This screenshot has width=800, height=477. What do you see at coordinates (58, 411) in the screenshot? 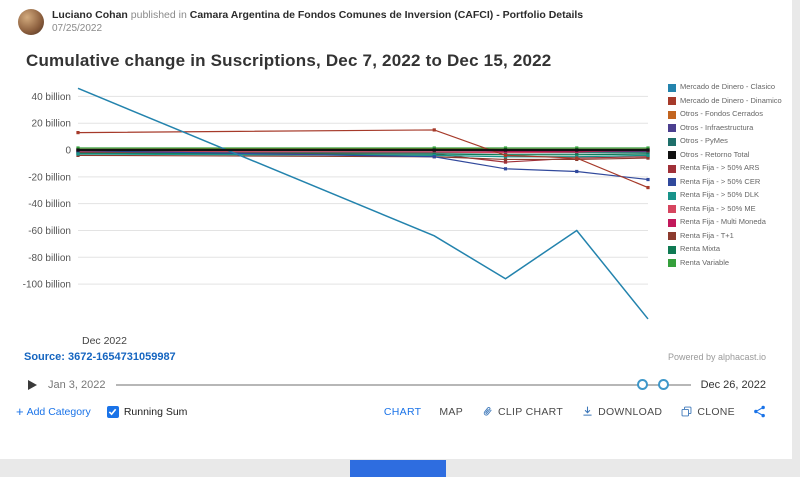
I see `add-category-label: Add Category` at bounding box center [58, 411].